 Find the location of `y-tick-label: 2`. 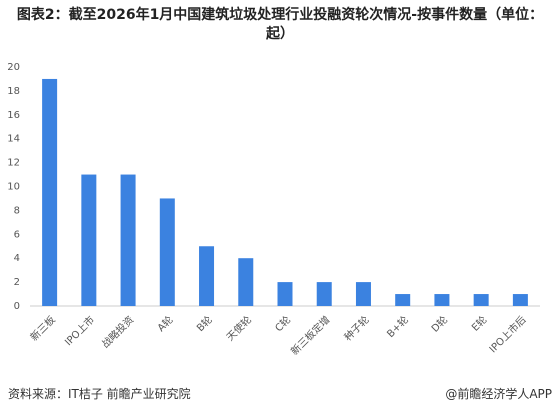

y-tick-label: 2 is located at coordinates (17, 282).